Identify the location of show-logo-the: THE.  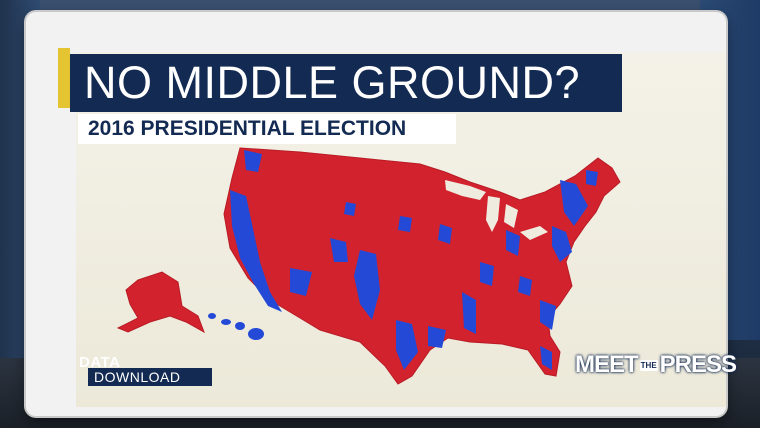
(648, 365).